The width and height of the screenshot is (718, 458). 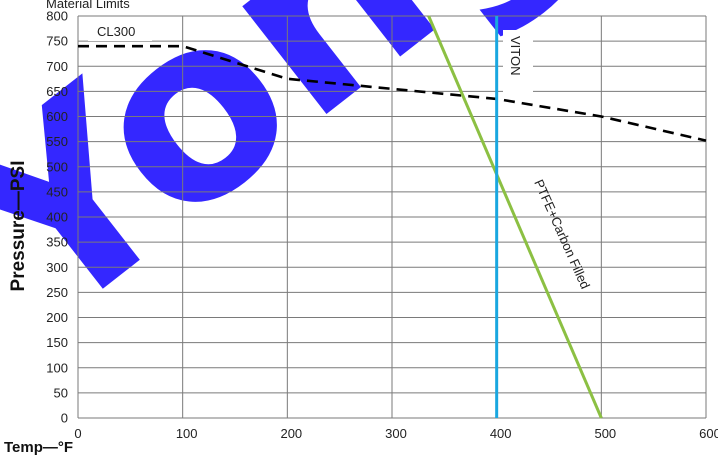 I want to click on cl300-label-bg, so click(x=120, y=31).